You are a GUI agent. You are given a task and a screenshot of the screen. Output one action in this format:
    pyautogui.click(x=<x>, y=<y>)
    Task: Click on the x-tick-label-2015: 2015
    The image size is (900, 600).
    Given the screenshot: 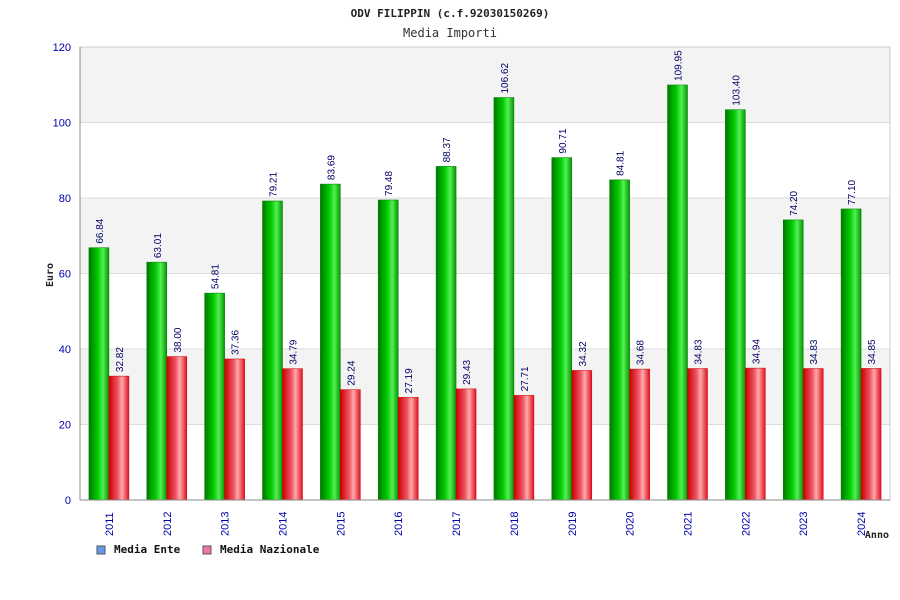 What is the action you would take?
    pyautogui.click(x=341, y=524)
    